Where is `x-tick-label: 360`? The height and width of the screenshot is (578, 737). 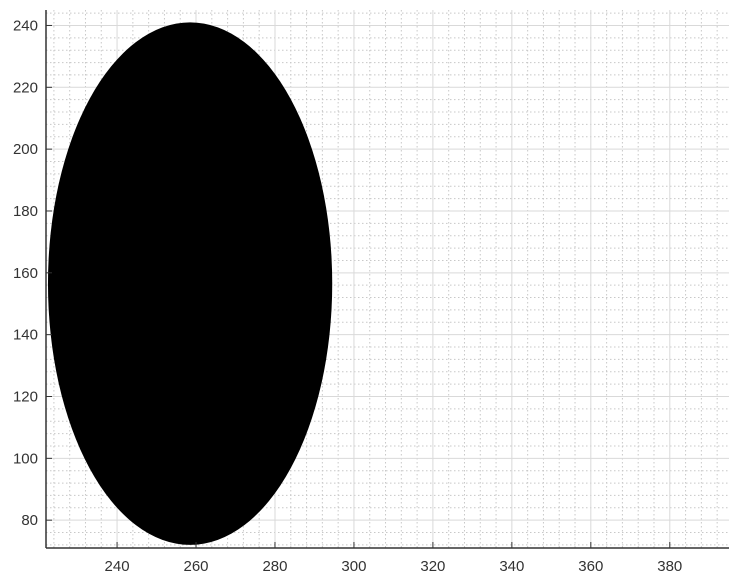 x-tick-label: 360 is located at coordinates (590, 566).